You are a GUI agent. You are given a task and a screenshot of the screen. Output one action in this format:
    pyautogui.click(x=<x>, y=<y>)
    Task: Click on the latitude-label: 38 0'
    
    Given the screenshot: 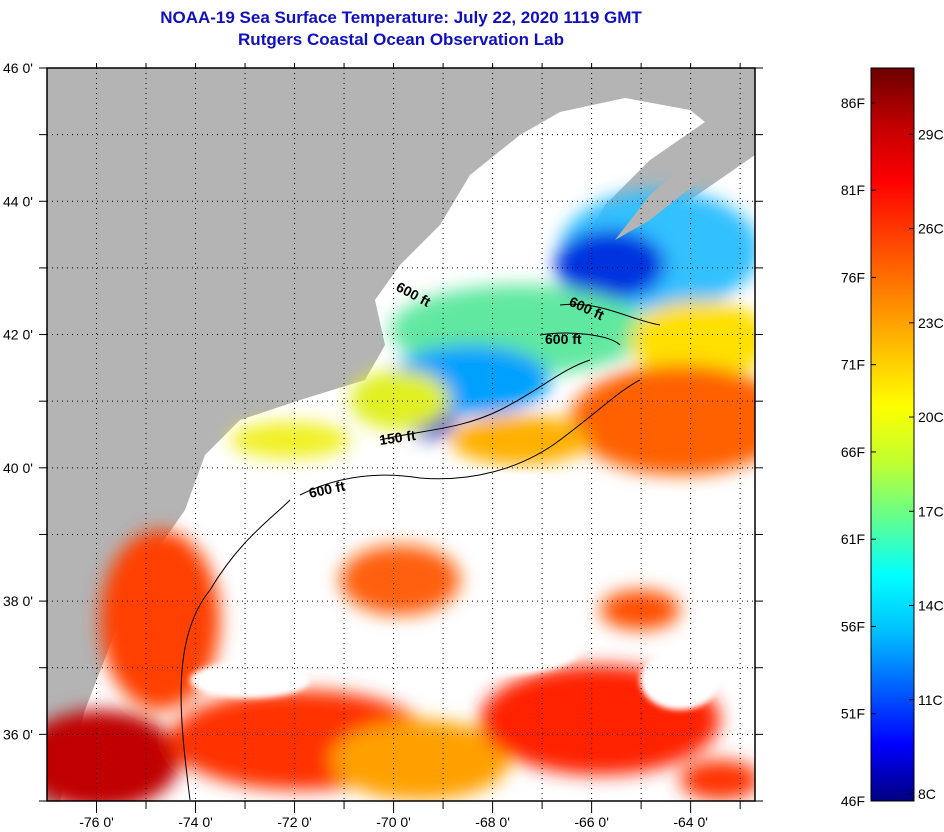 What is the action you would take?
    pyautogui.click(x=18, y=601)
    